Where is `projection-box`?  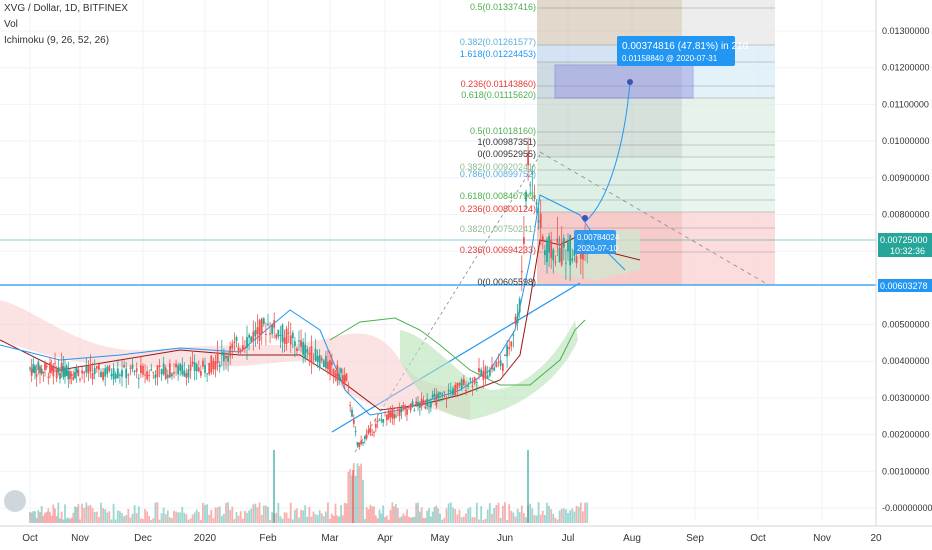 projection-box is located at coordinates (624, 81).